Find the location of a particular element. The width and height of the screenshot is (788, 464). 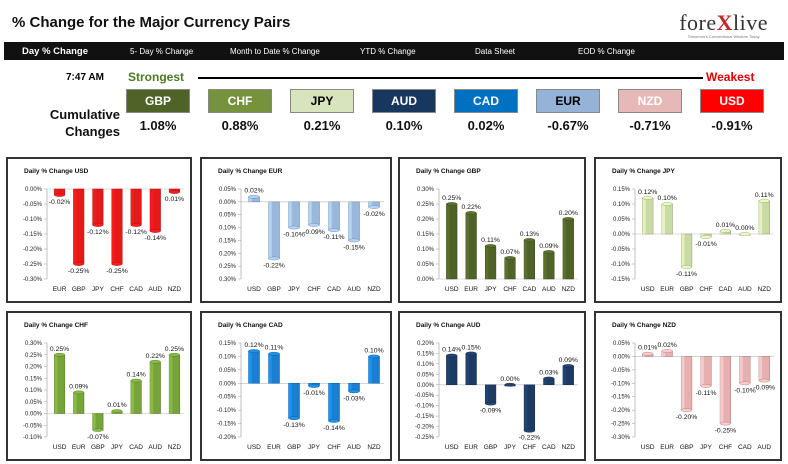

bar-jpy is located at coordinates (314, 385).